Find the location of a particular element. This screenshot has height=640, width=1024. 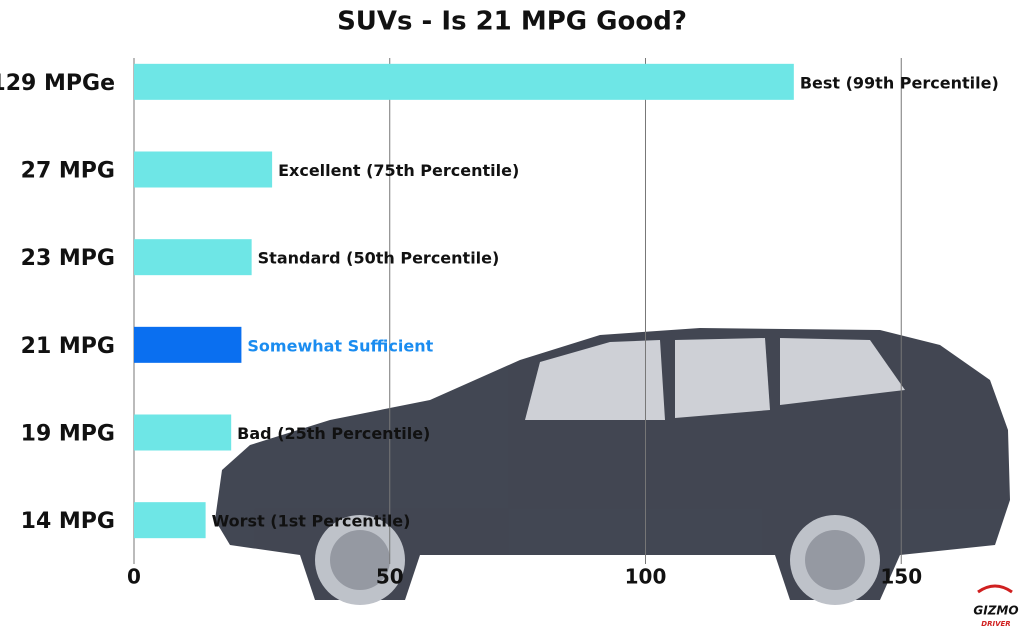

y-tick-label: 27 MPG is located at coordinates (68, 171).